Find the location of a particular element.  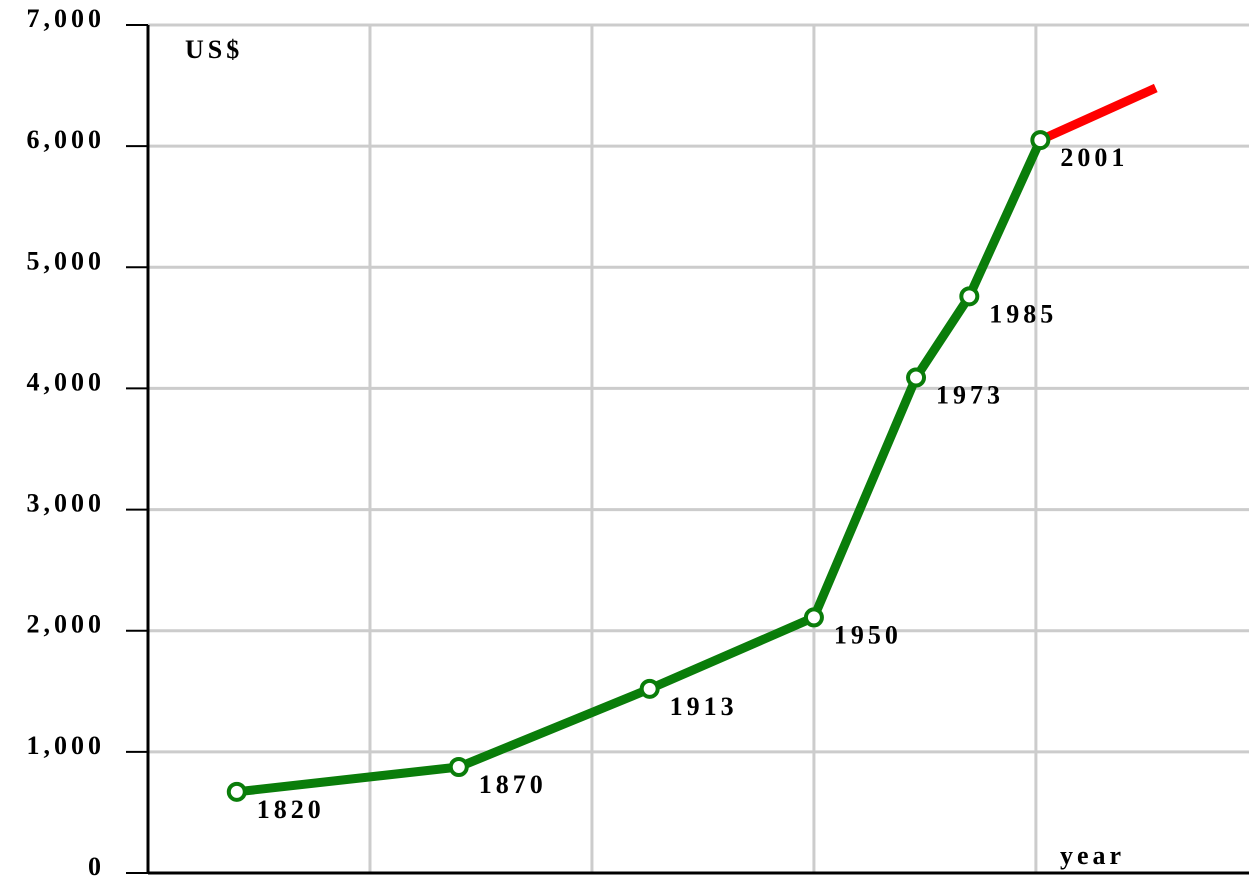

point-label: 1985 is located at coordinates (1023, 313).